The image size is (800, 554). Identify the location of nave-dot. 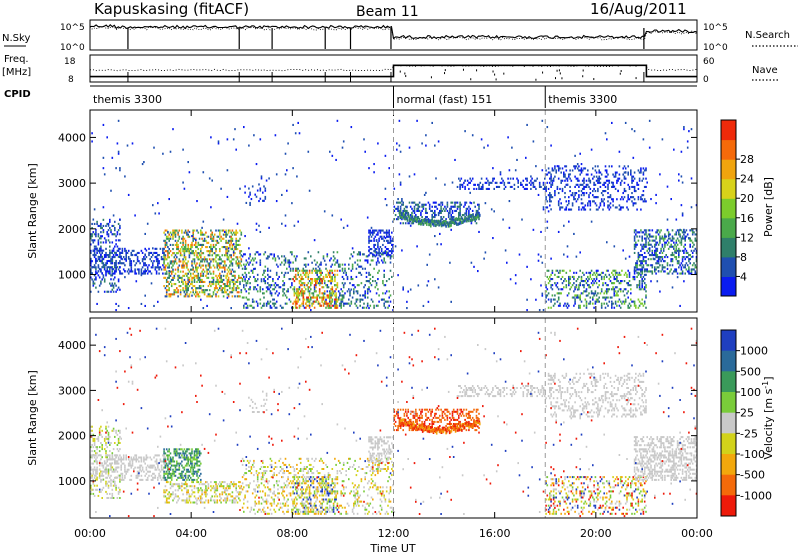
(543, 72).